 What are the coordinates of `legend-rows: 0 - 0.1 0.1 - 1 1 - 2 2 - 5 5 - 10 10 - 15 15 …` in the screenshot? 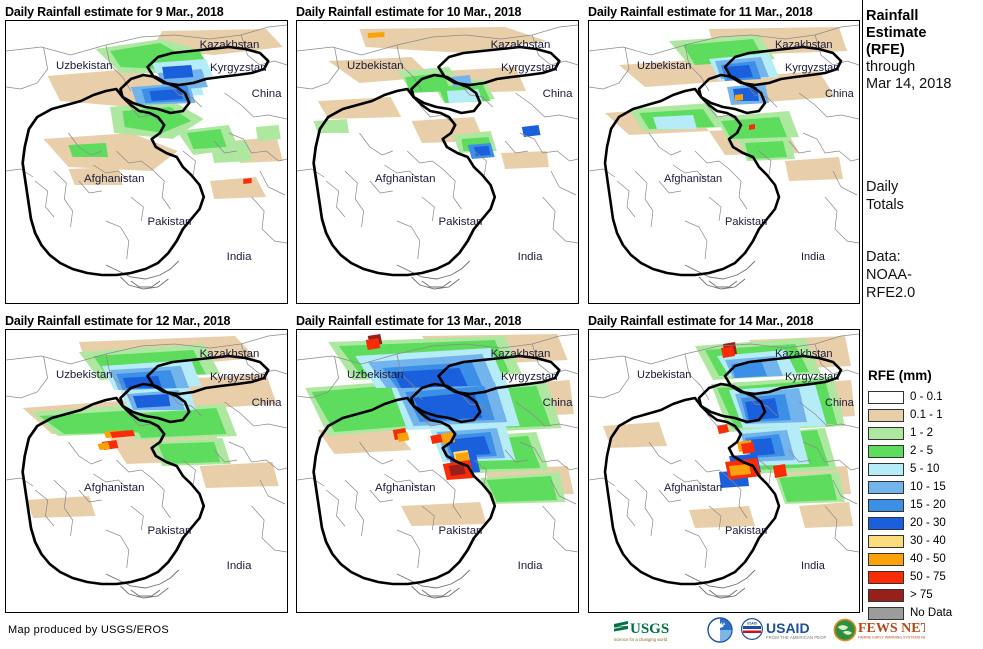 It's located at (925, 505).